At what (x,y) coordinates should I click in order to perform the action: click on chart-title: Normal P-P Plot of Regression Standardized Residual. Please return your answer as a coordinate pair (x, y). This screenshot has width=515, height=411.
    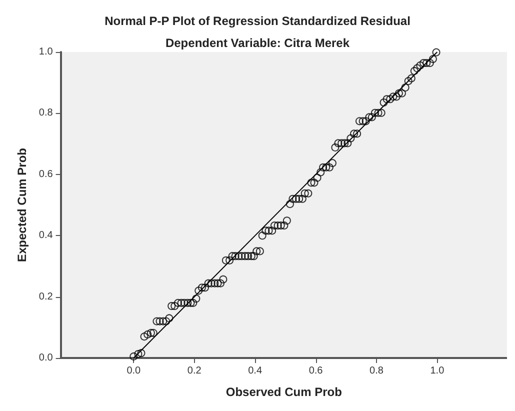
    Looking at the image, I should click on (257, 21).